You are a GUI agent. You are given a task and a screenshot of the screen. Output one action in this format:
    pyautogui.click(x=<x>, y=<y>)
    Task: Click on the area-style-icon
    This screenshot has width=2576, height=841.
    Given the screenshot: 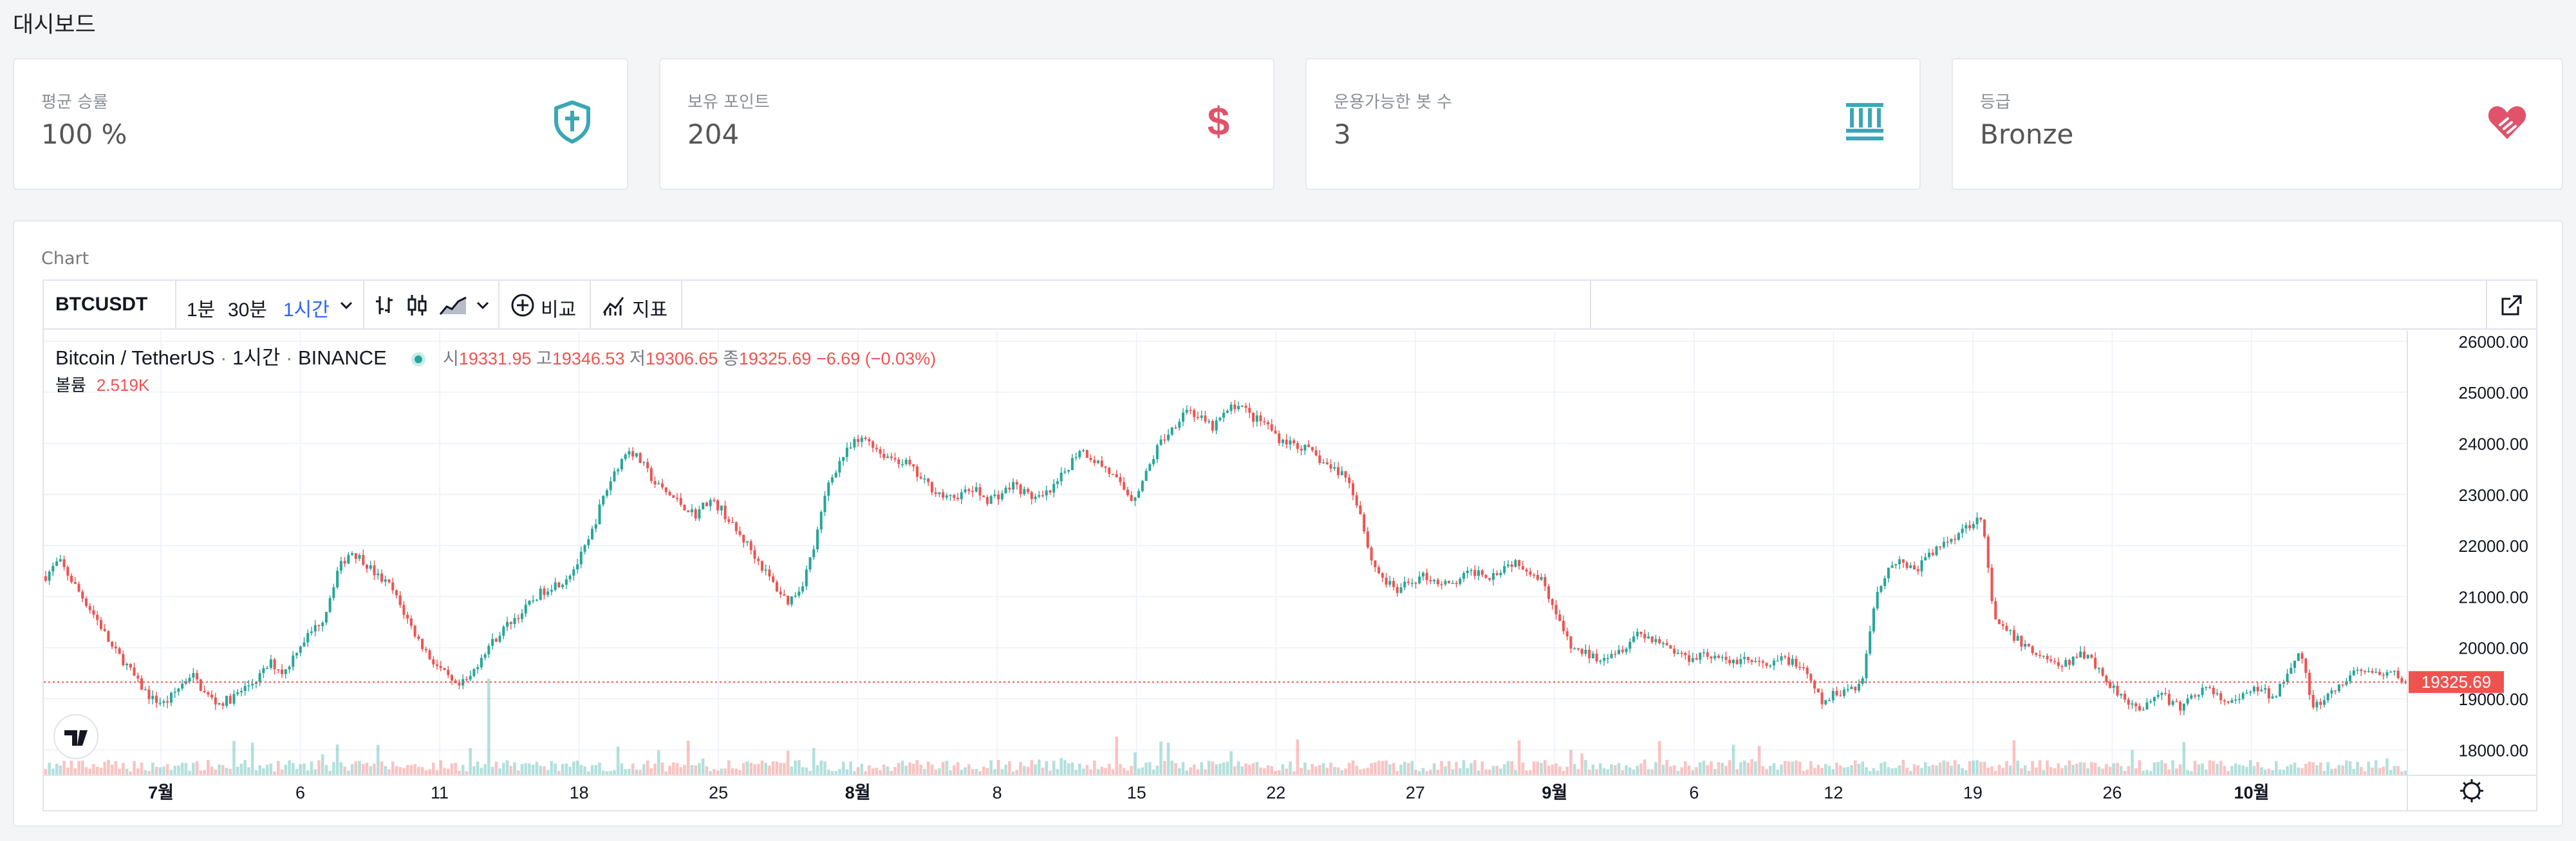 What is the action you would take?
    pyautogui.click(x=453, y=305)
    